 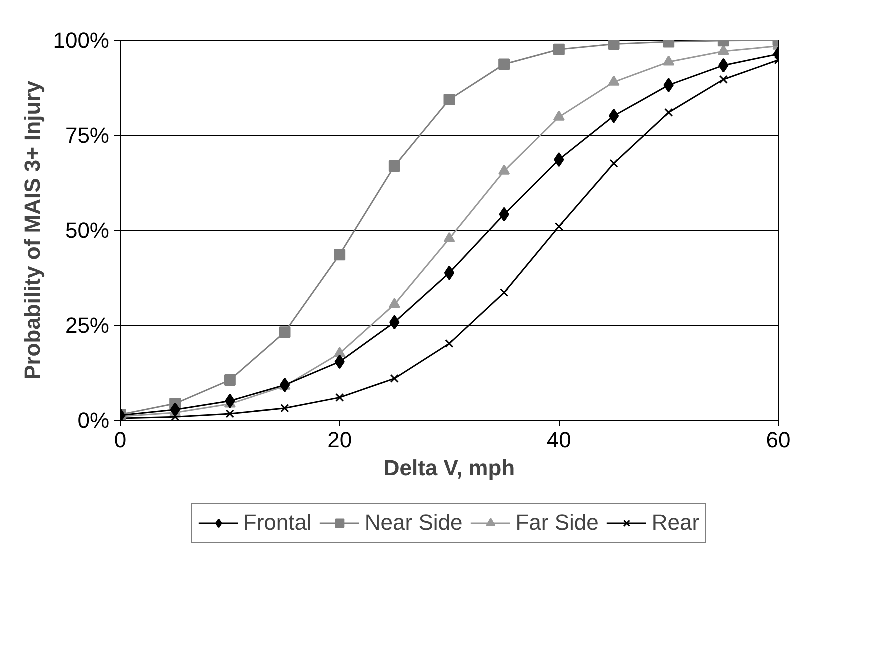 I want to click on y-axis-title: Probability of MAIS 3+ Injury, so click(x=33, y=230).